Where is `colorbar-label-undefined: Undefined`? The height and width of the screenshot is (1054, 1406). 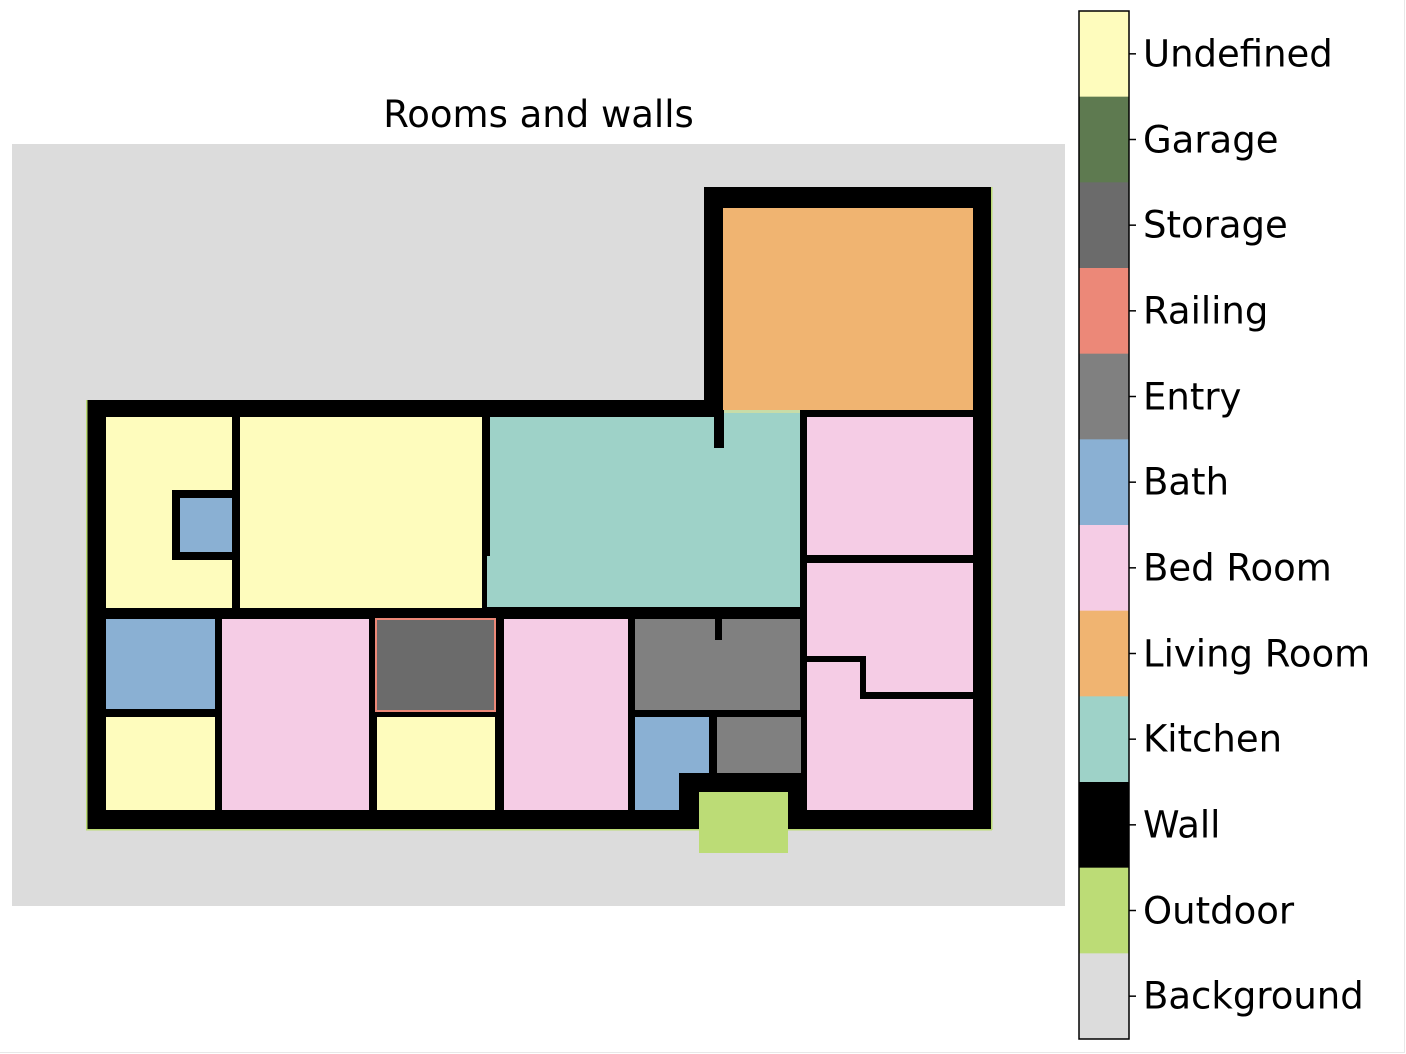 colorbar-label-undefined: Undefined is located at coordinates (1238, 53).